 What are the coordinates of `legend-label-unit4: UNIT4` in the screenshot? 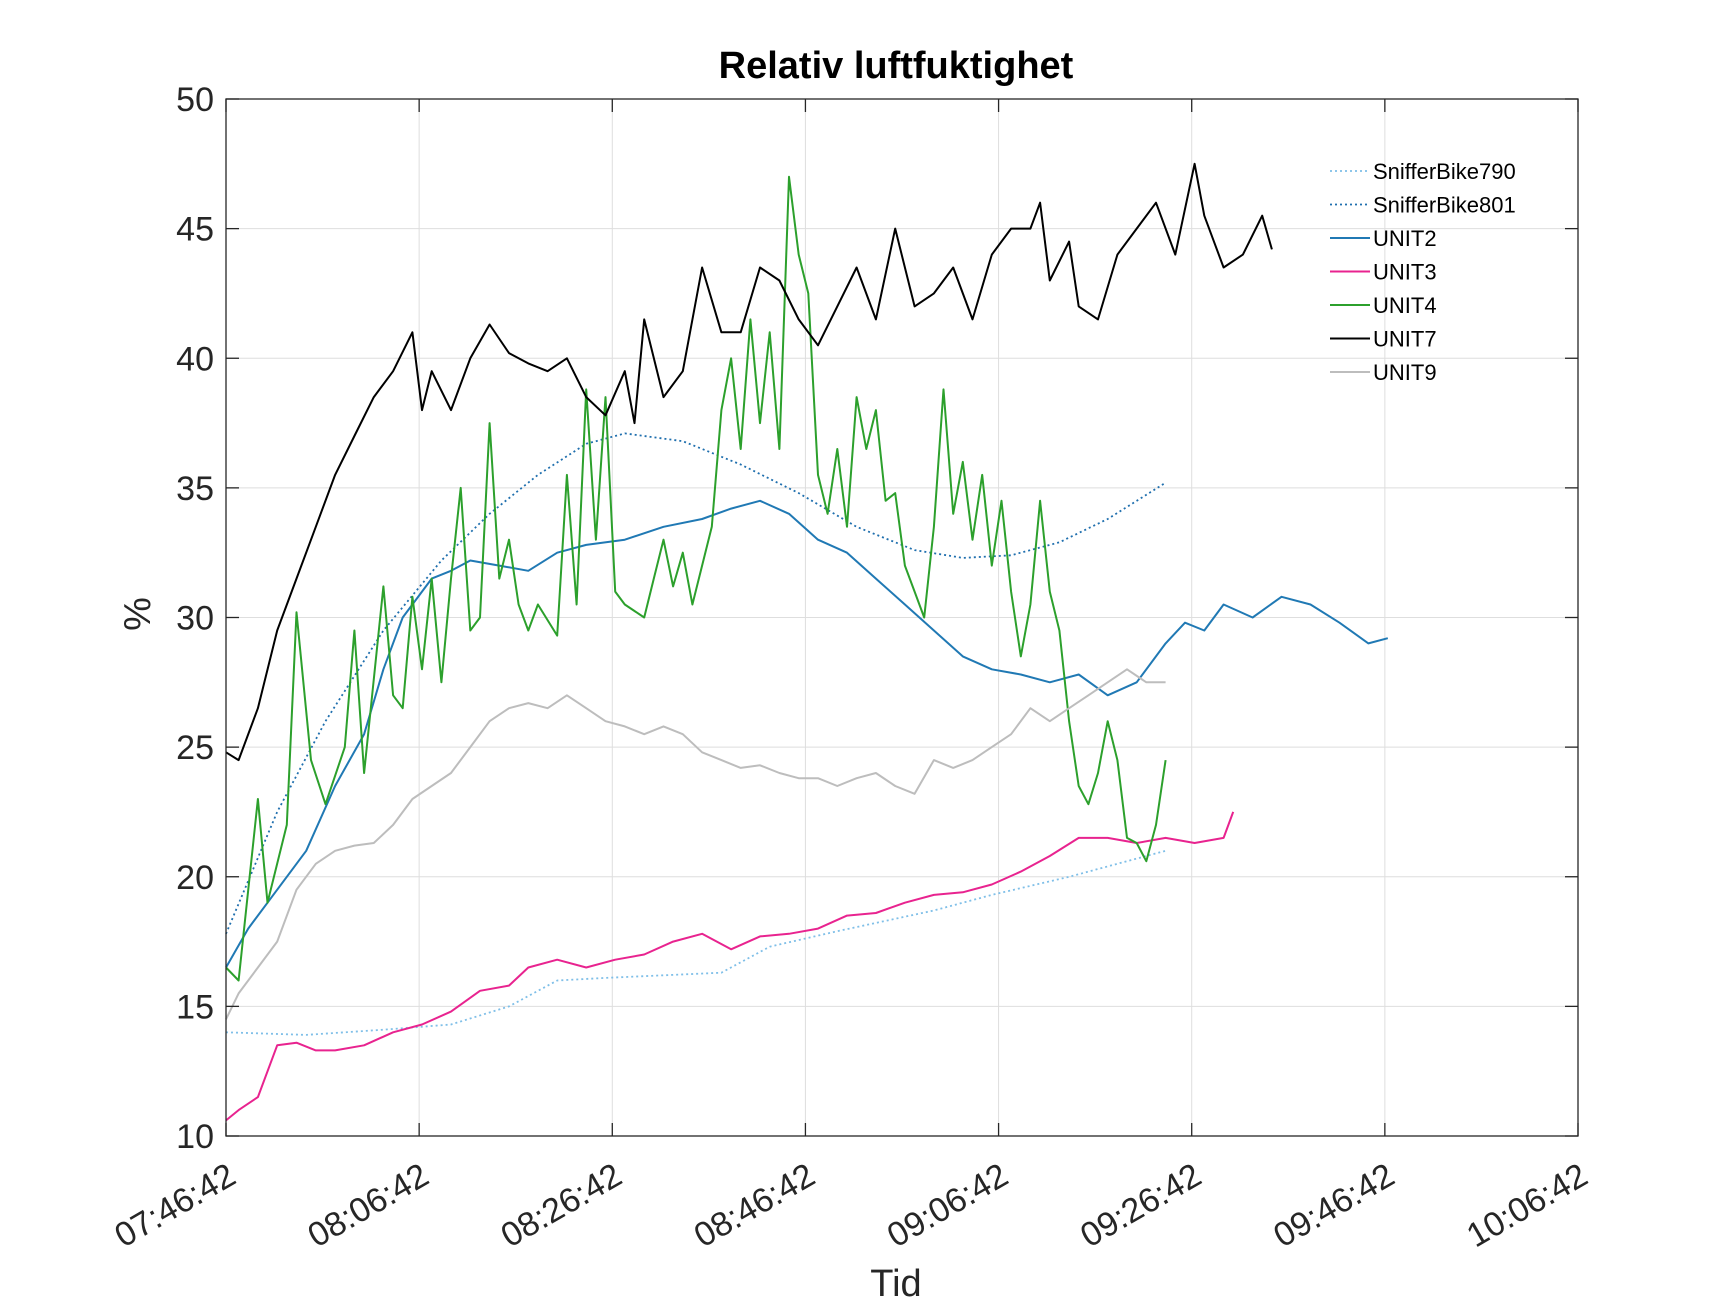 It's located at (1405, 305).